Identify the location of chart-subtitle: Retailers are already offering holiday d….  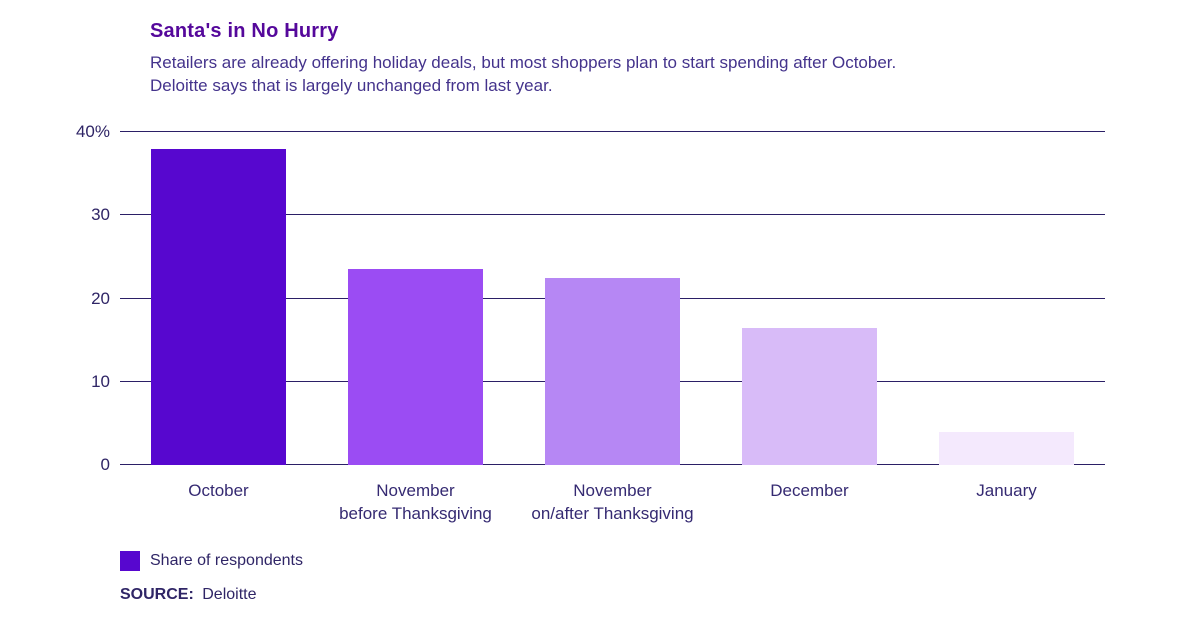
(655, 74).